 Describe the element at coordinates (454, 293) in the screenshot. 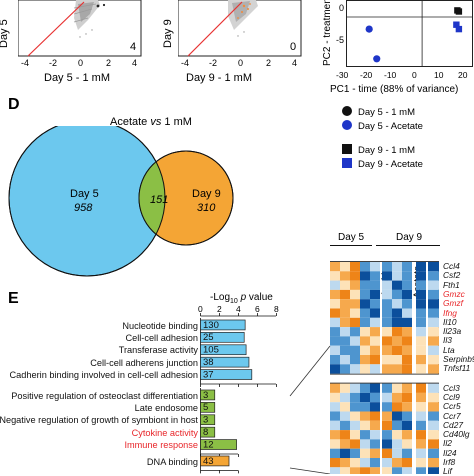

I see `gene-label: Gmzc` at that location.